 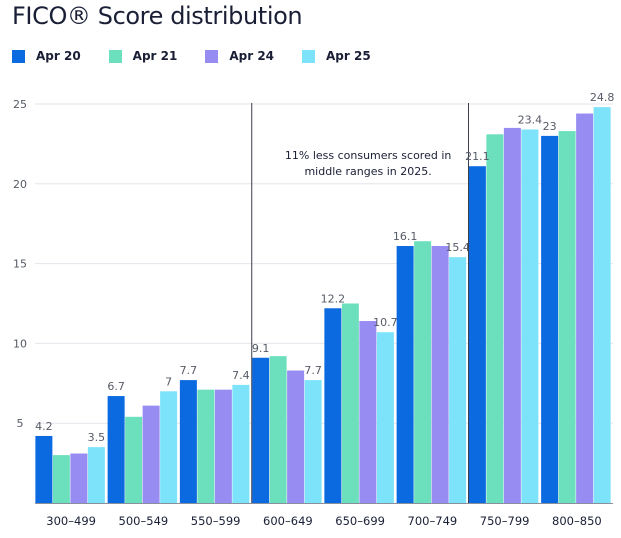 I want to click on chart-title: FICO® Score distribution, so click(x=157, y=16).